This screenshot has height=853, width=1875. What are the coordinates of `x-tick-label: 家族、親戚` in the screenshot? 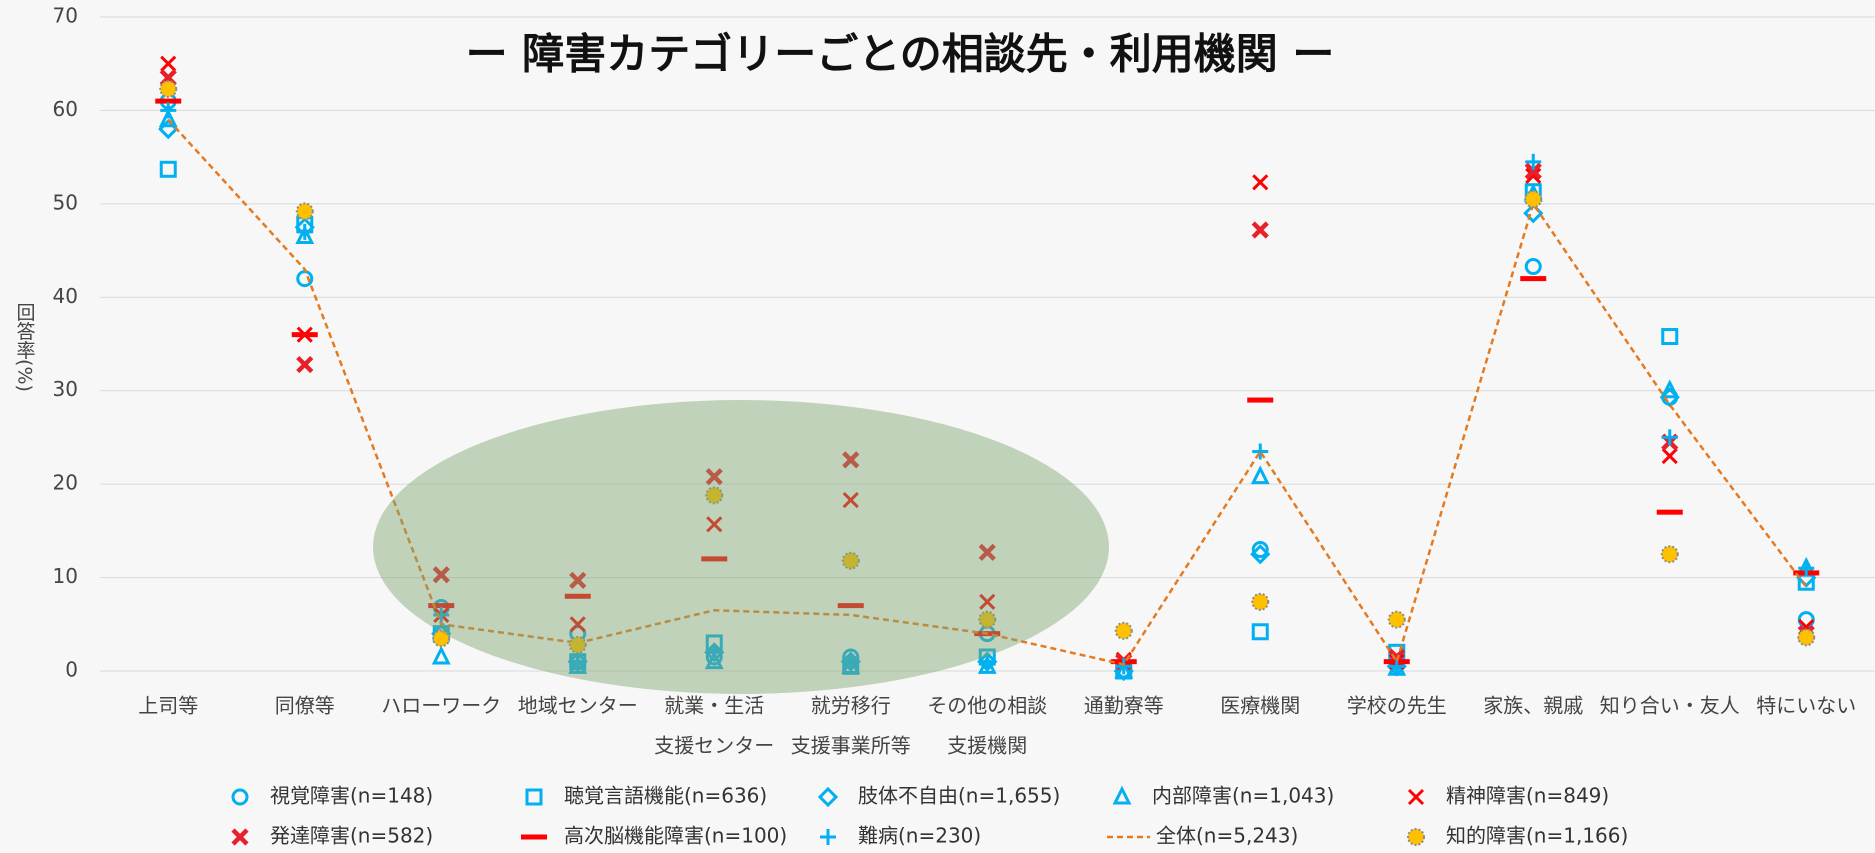 It's located at (1533, 706).